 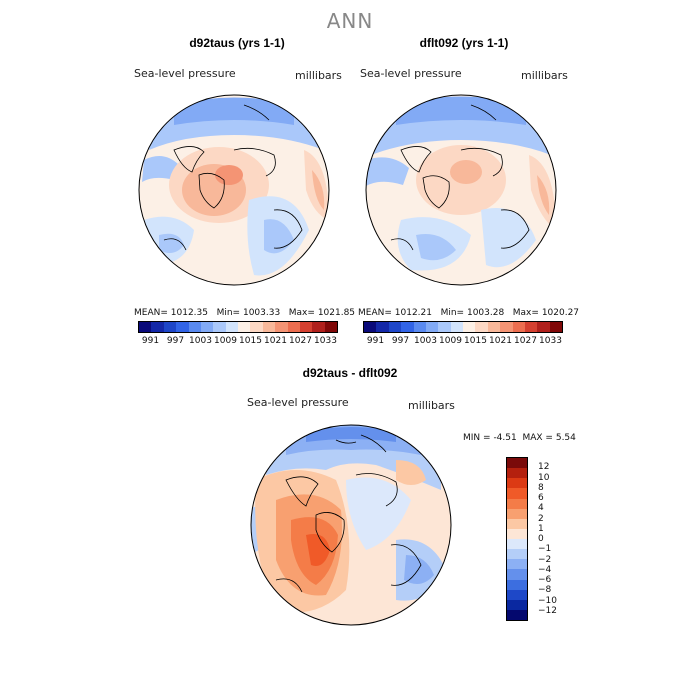 I want to click on colorbar-tick-label: 1003, so click(x=425, y=341).